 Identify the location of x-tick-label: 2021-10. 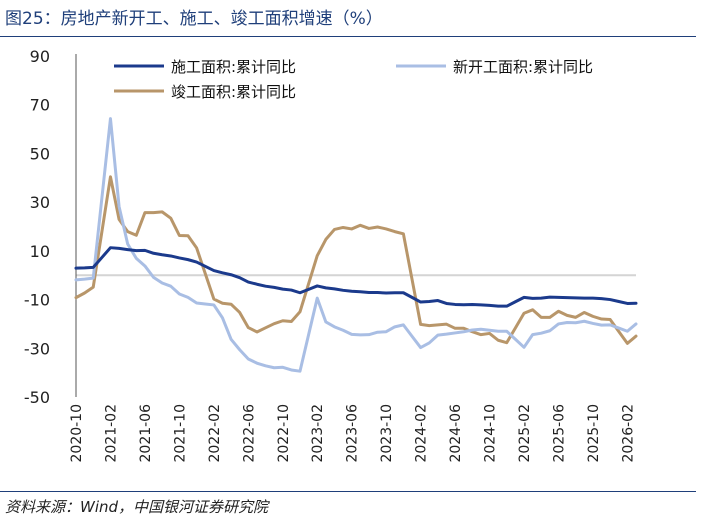
(180, 433).